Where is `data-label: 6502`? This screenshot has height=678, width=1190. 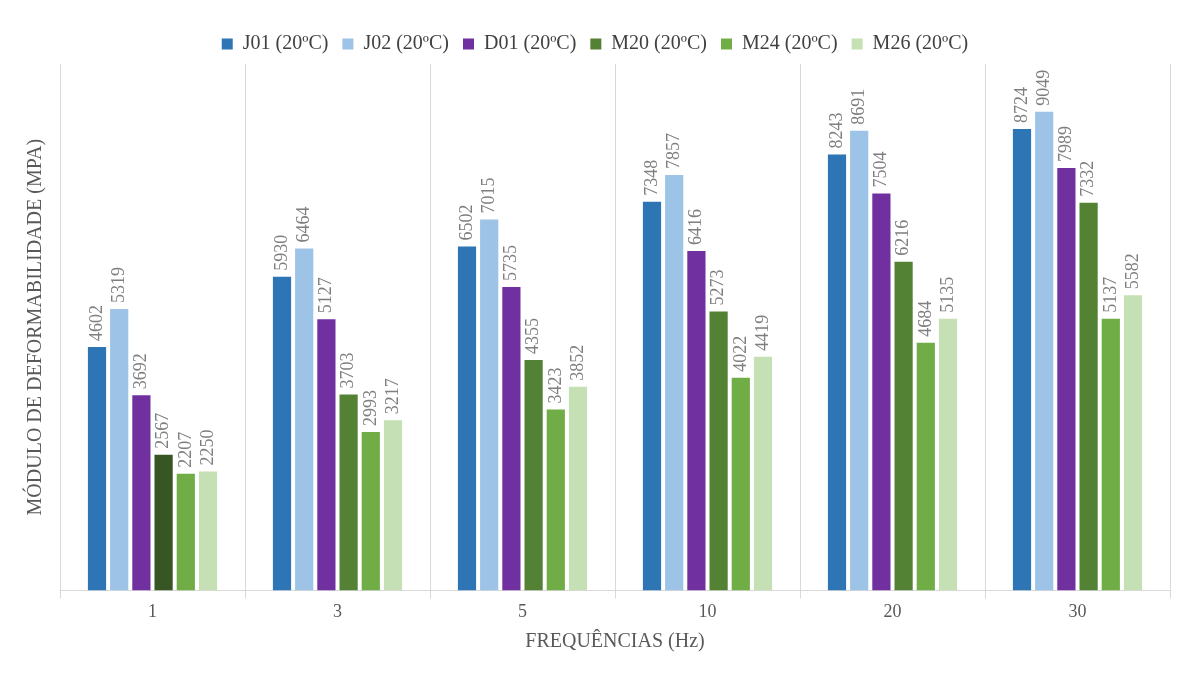 data-label: 6502 is located at coordinates (465, 222).